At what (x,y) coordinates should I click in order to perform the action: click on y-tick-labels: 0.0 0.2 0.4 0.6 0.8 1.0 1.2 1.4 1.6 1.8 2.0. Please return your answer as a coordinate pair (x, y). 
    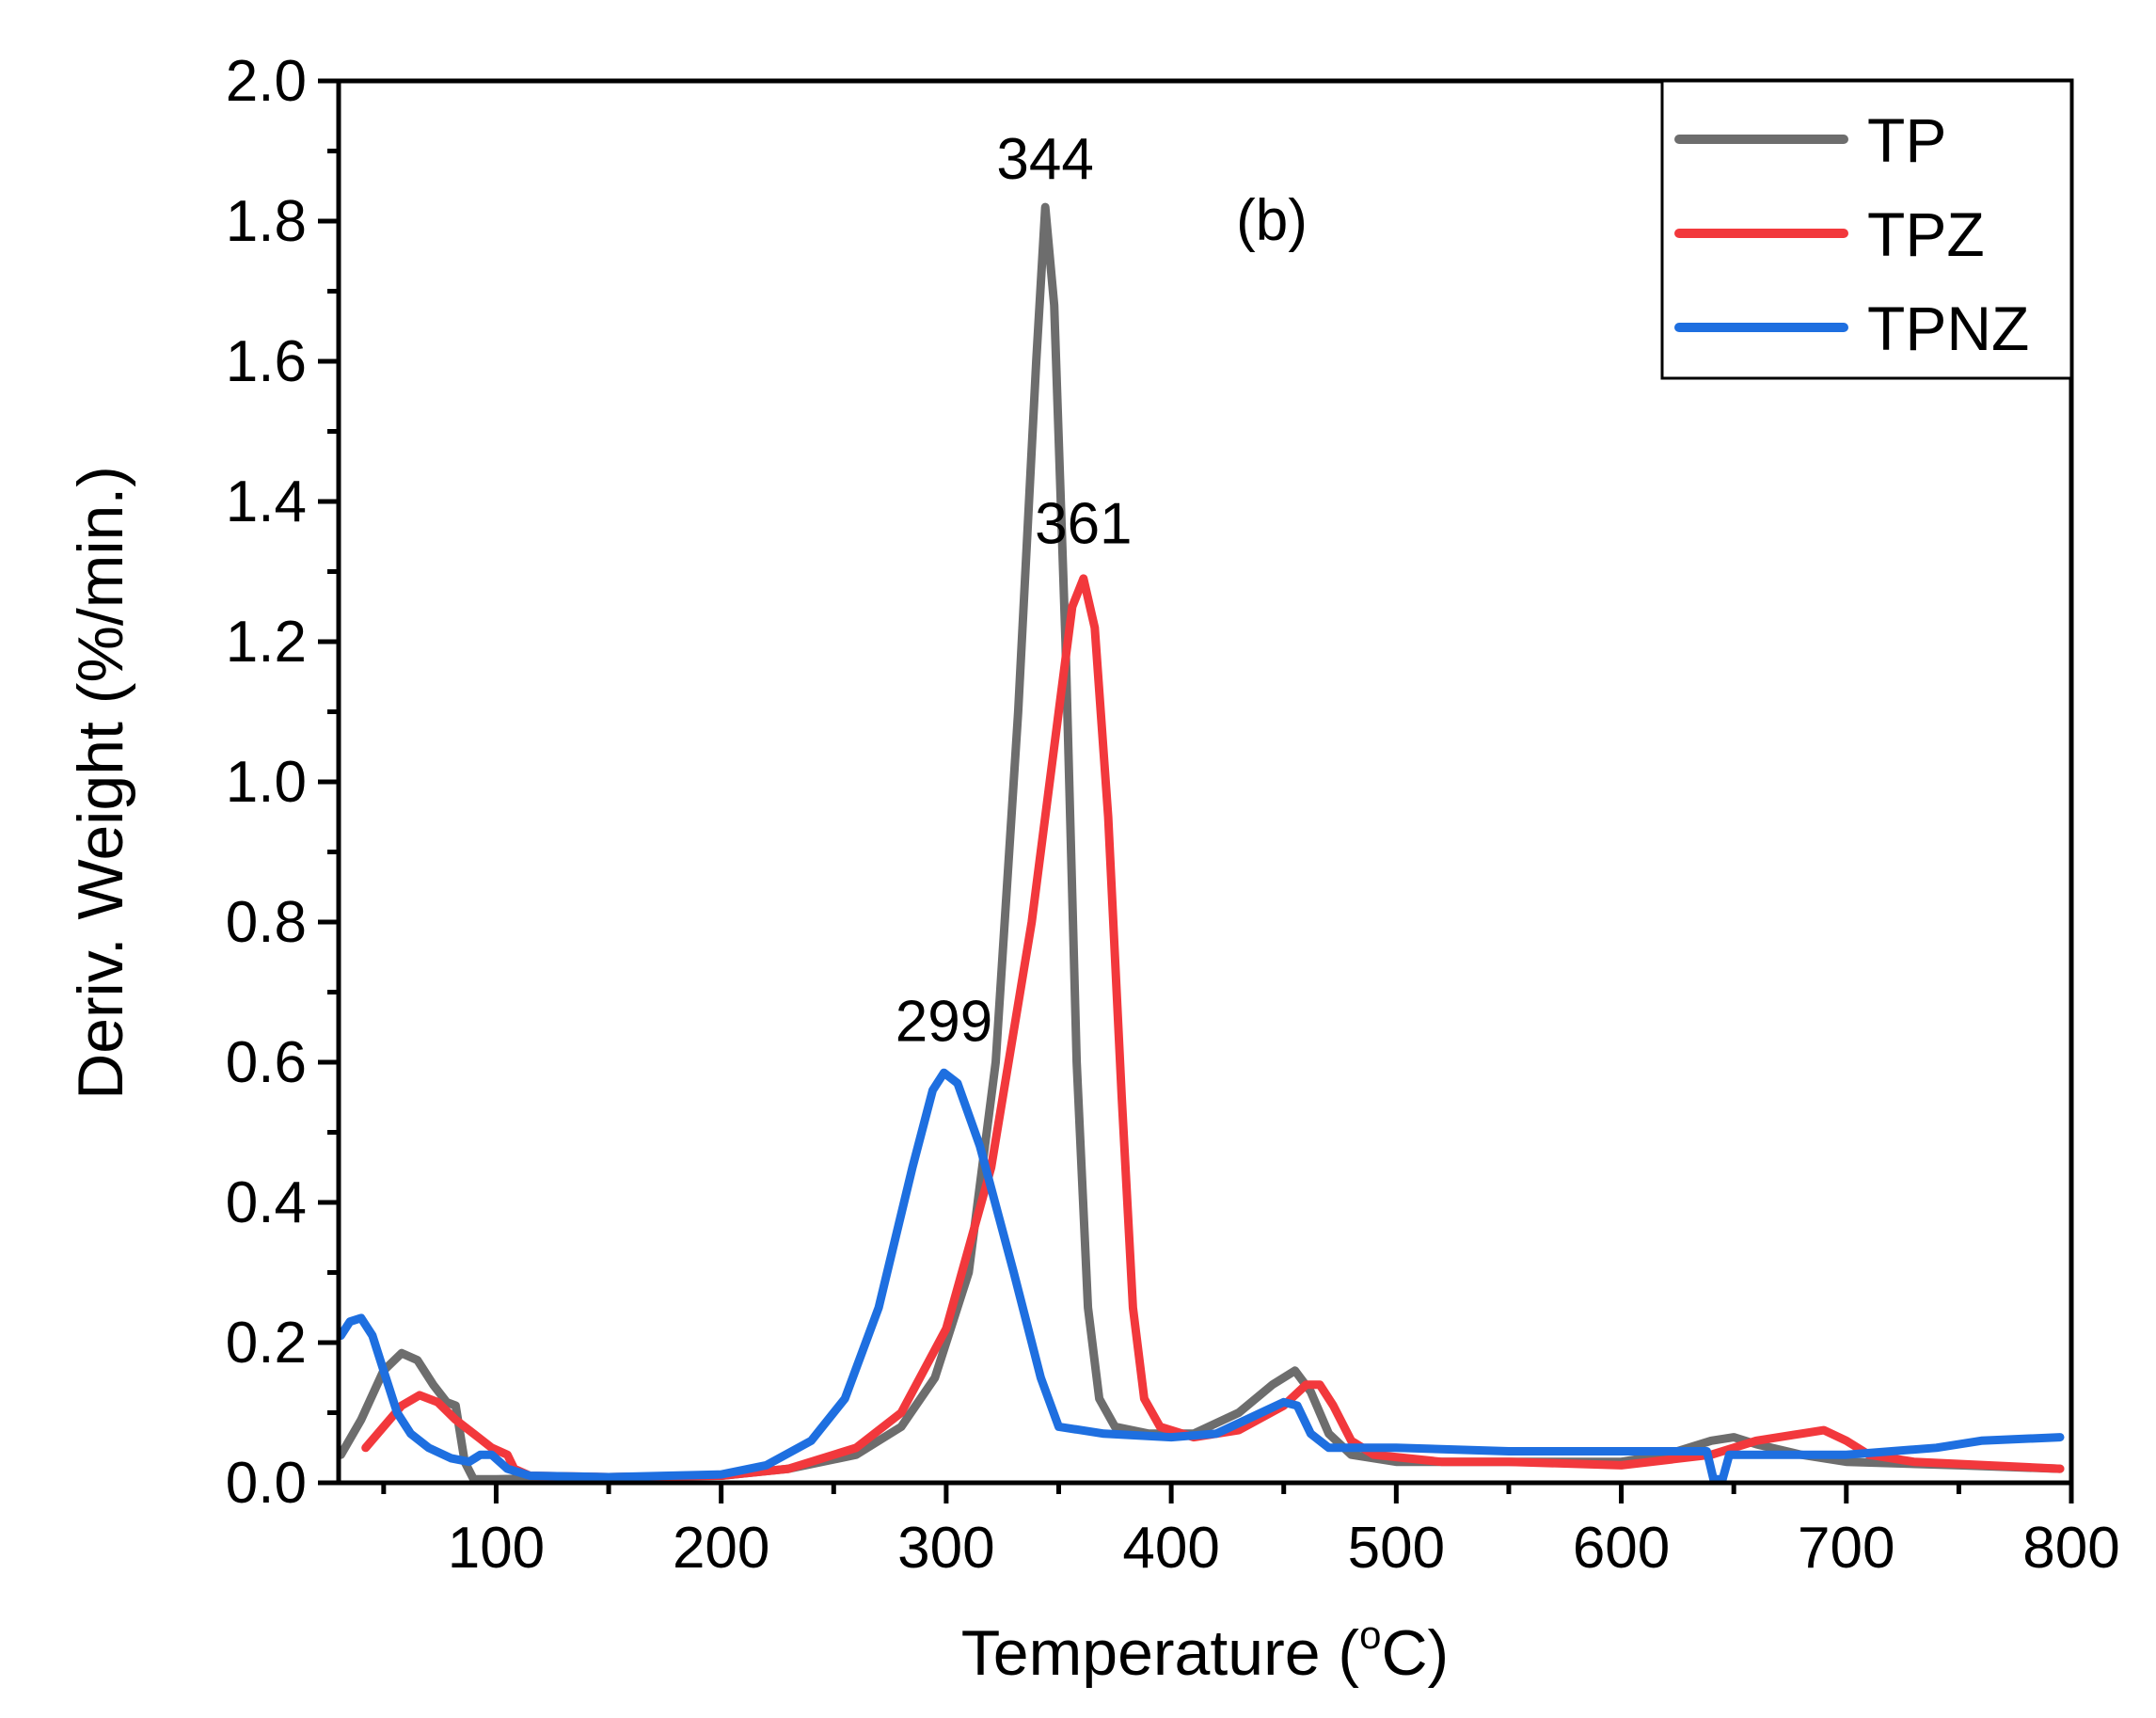
    Looking at the image, I should click on (266, 782).